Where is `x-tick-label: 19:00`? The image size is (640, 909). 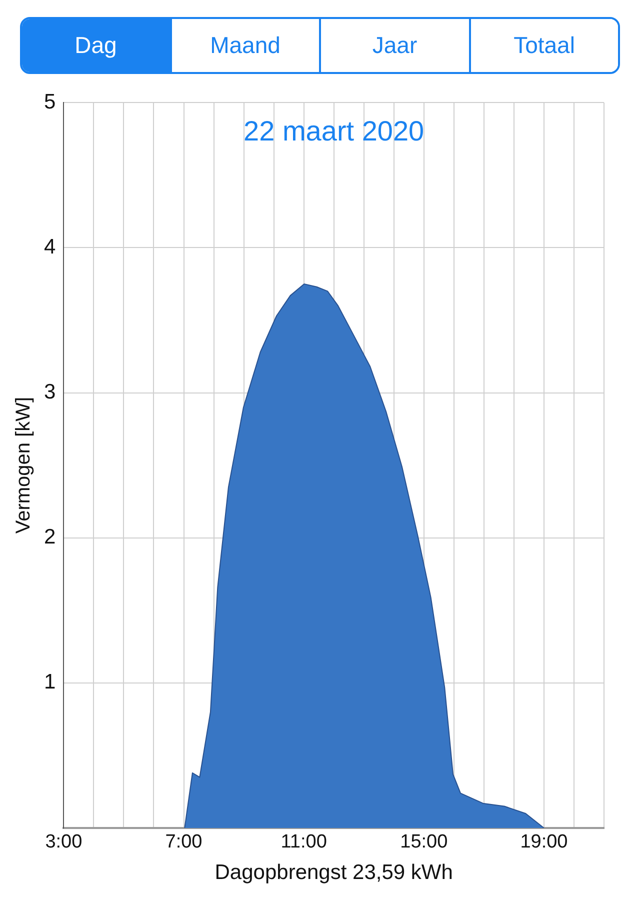 x-tick-label: 19:00 is located at coordinates (544, 842).